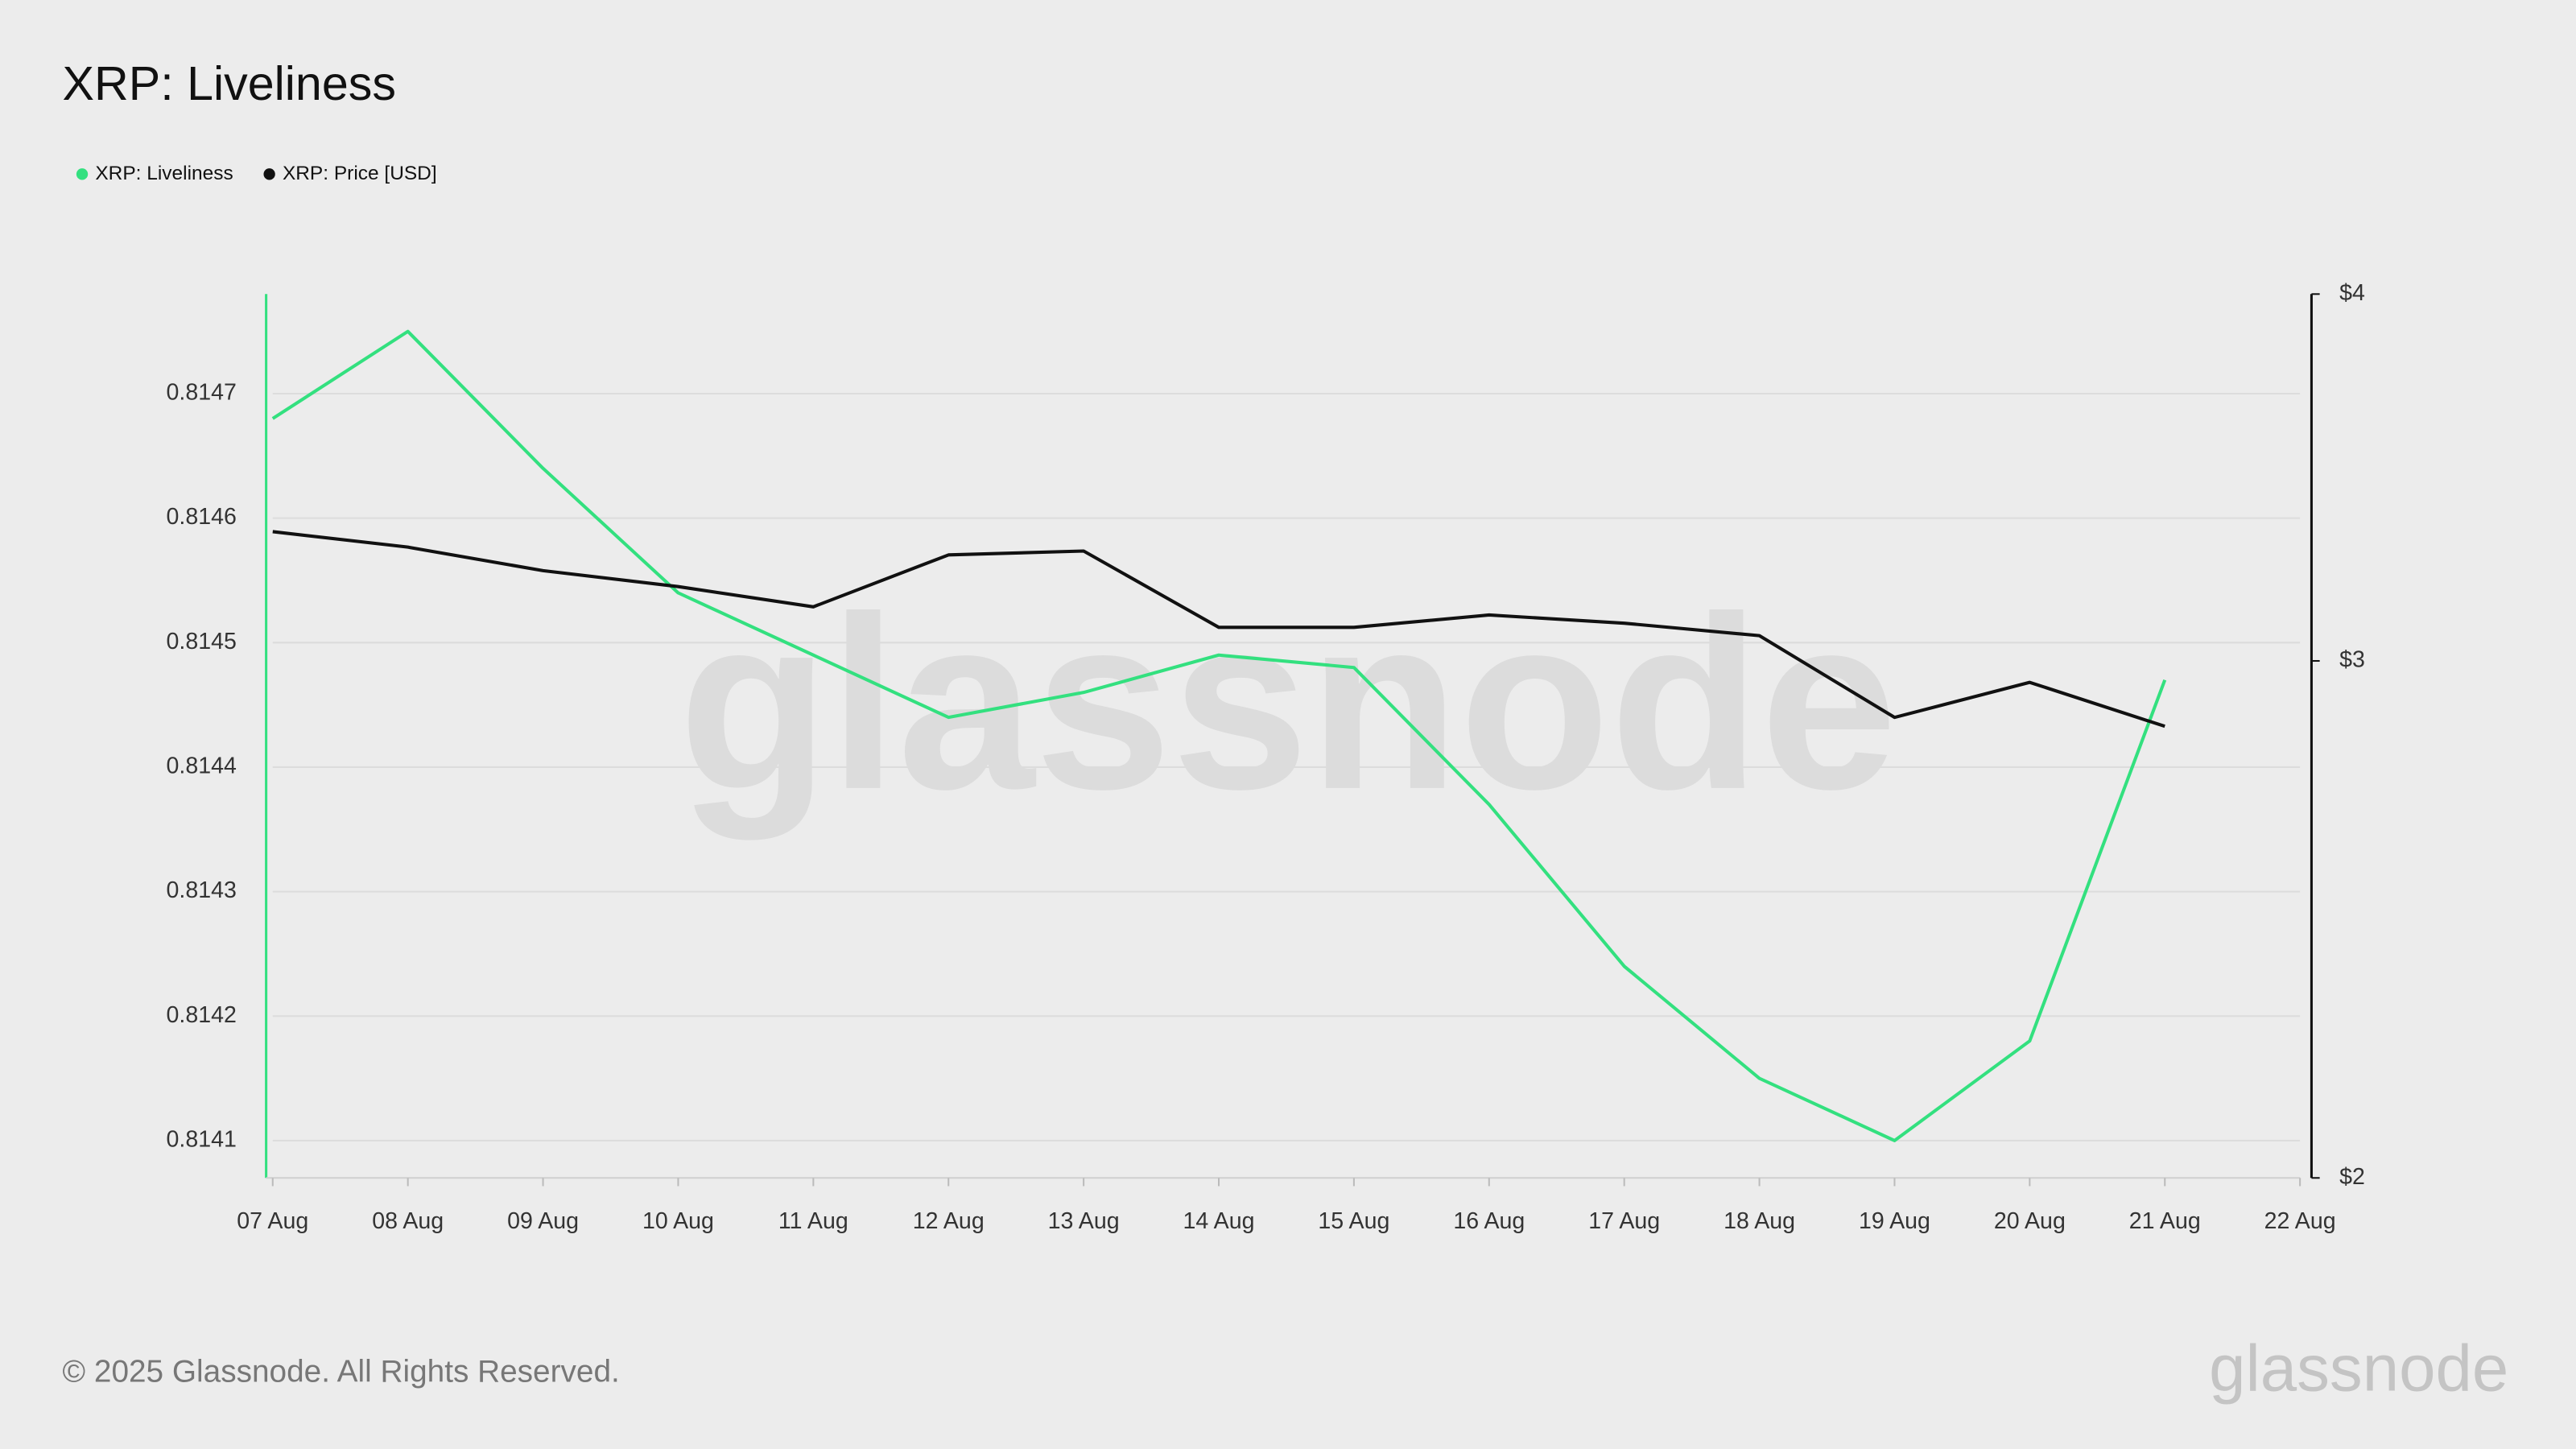 This screenshot has width=2576, height=1449. I want to click on y-tick-label: 0.8147, so click(202, 393).